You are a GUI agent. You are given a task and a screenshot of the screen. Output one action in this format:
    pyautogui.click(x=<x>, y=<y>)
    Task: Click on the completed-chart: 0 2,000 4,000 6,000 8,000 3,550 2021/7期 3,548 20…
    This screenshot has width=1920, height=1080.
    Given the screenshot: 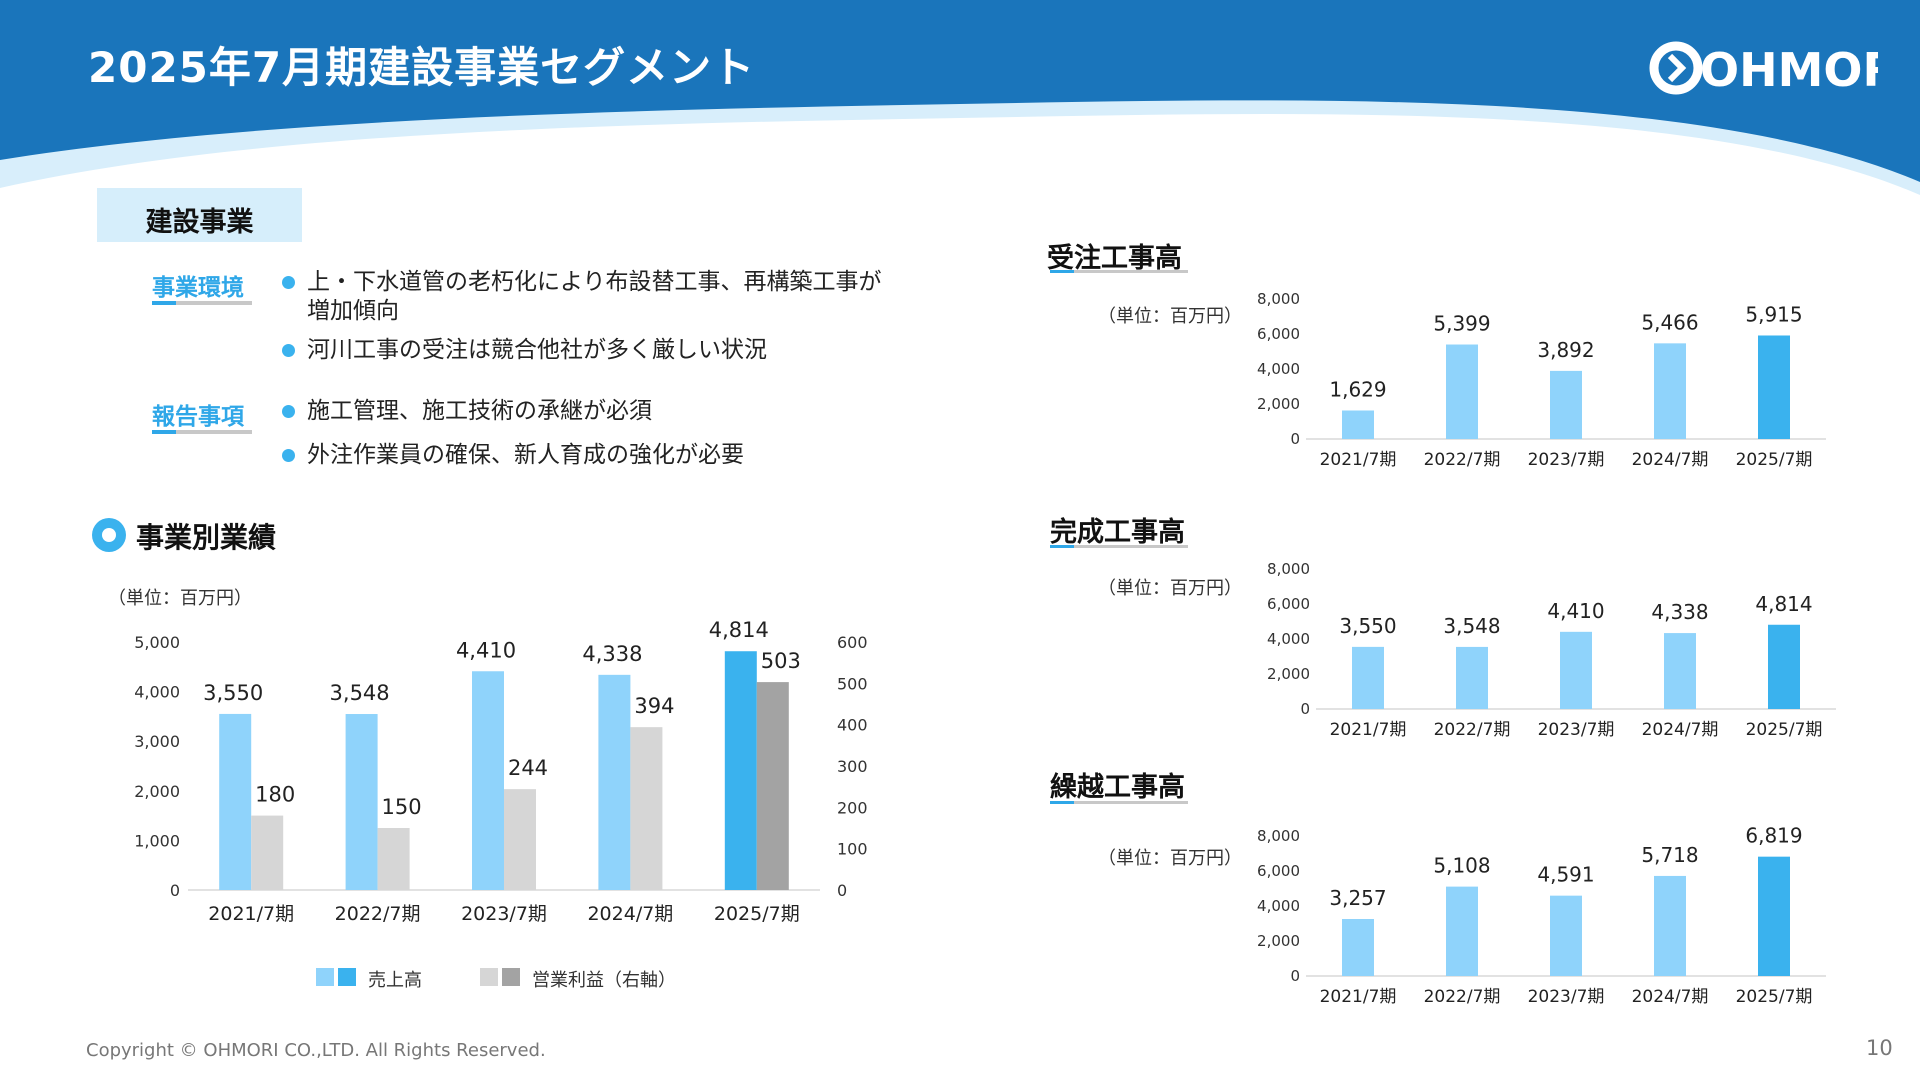 What is the action you would take?
    pyautogui.click(x=1551, y=650)
    